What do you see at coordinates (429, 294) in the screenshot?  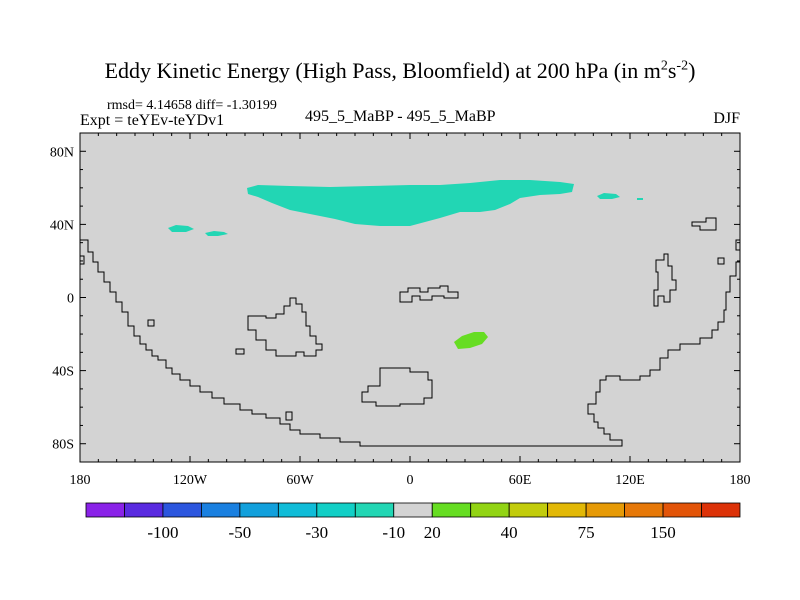 I see `coastline-africa-north` at bounding box center [429, 294].